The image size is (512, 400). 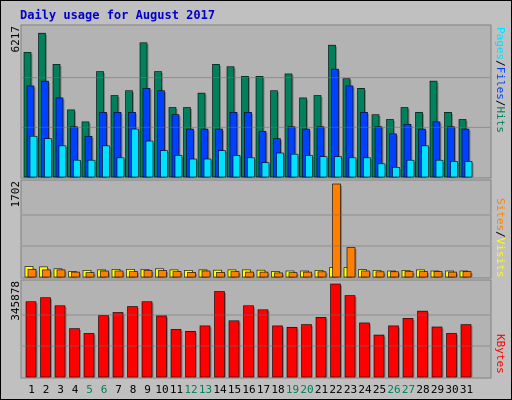 I want to click on x-label-day-18: 18, so click(x=277, y=389).